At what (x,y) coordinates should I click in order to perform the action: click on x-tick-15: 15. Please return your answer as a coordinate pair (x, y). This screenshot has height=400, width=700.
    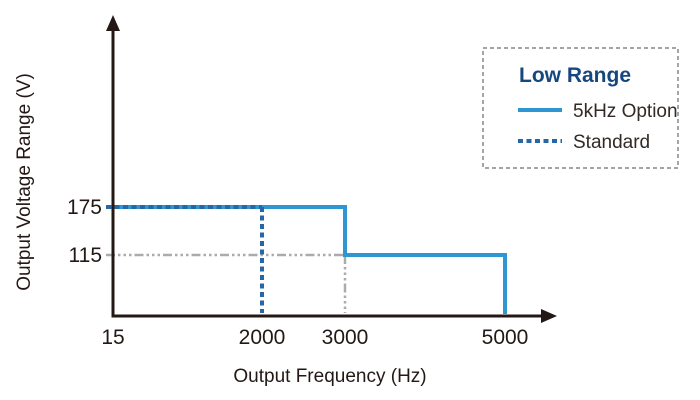
    Looking at the image, I should click on (112, 337).